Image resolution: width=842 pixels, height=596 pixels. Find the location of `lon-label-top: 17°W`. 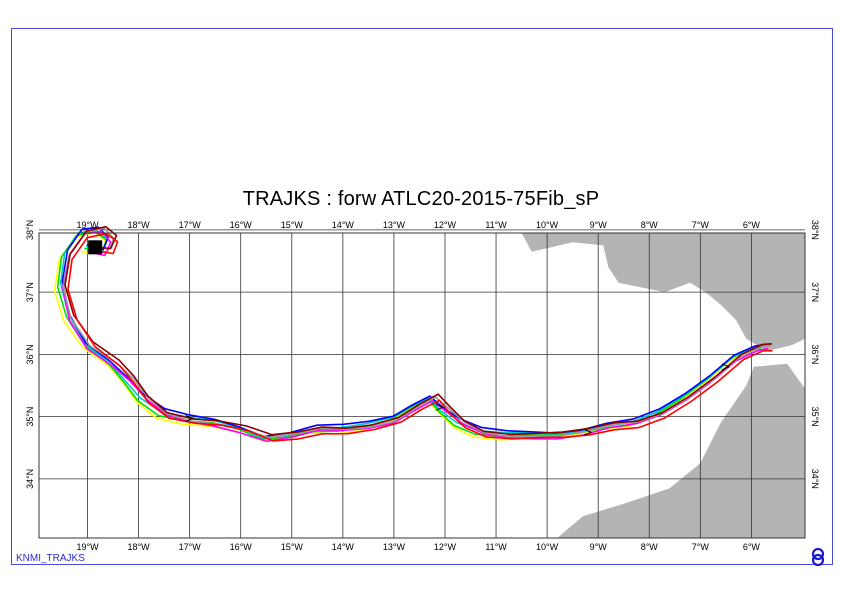

lon-label-top: 17°W is located at coordinates (190, 225).